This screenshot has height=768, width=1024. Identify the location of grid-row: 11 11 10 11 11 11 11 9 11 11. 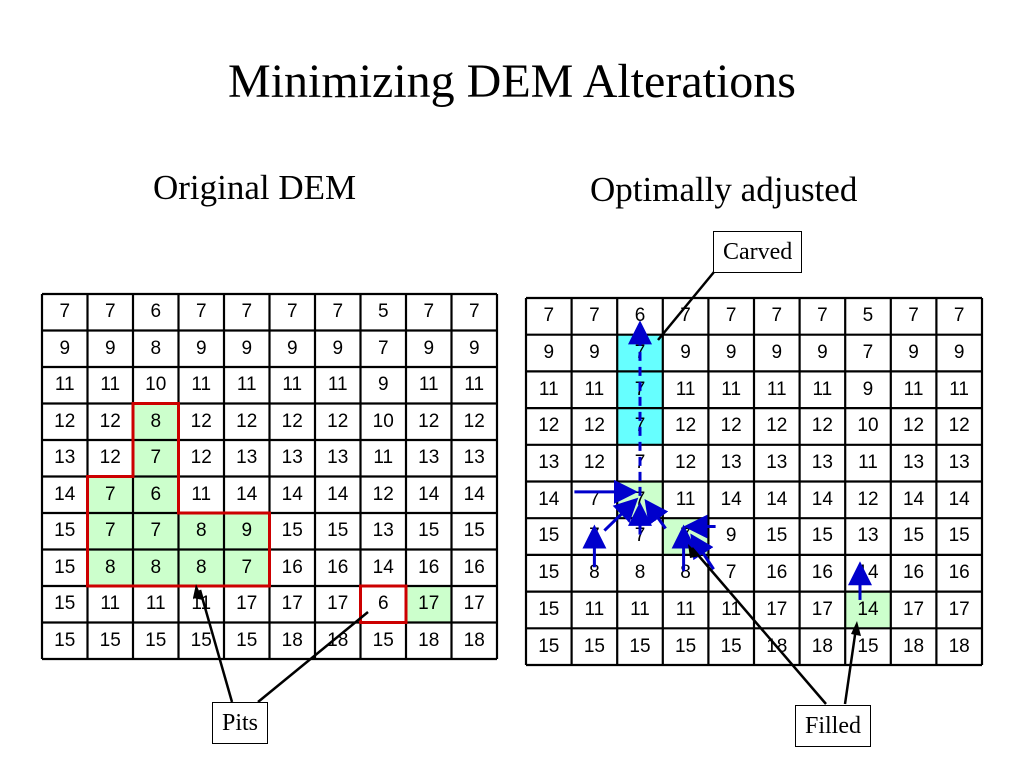
(269, 385).